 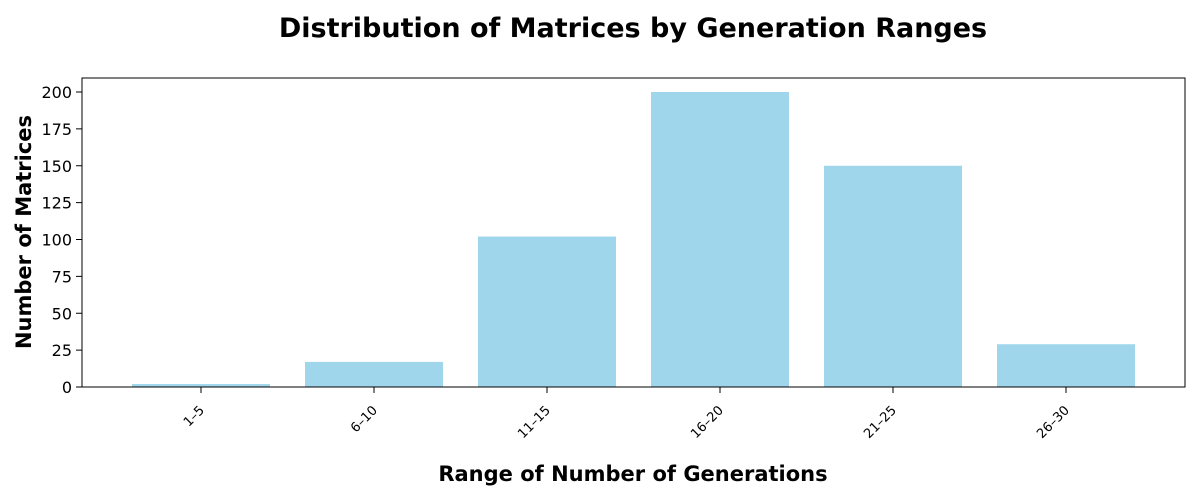 I want to click on y-tick-label: 150, so click(x=56, y=166).